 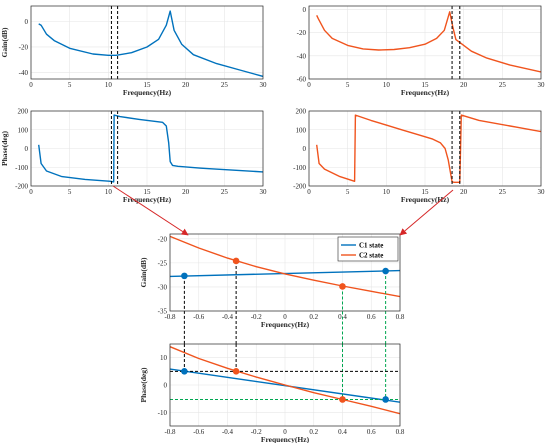 I want to click on chart-panel-c2-phase: 0 5 10 15 20 25 30 -200 -100 0 100 200 Frequency(Hz), so click(x=419, y=156).